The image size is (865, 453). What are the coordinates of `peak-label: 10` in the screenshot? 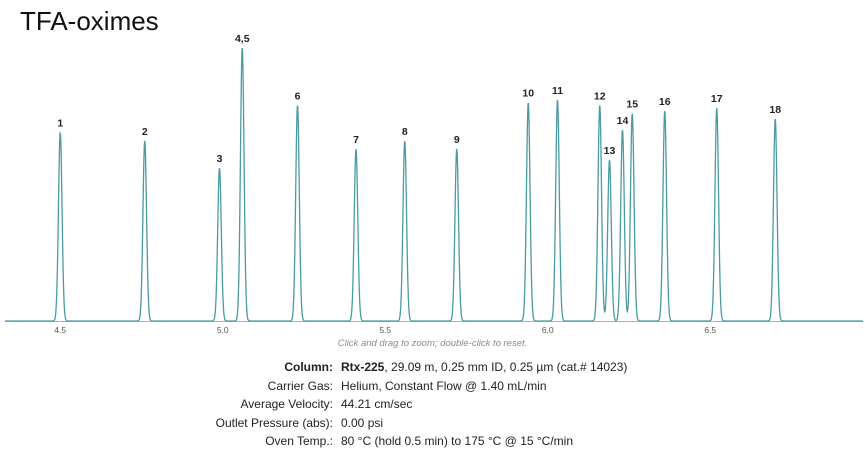 It's located at (528, 94).